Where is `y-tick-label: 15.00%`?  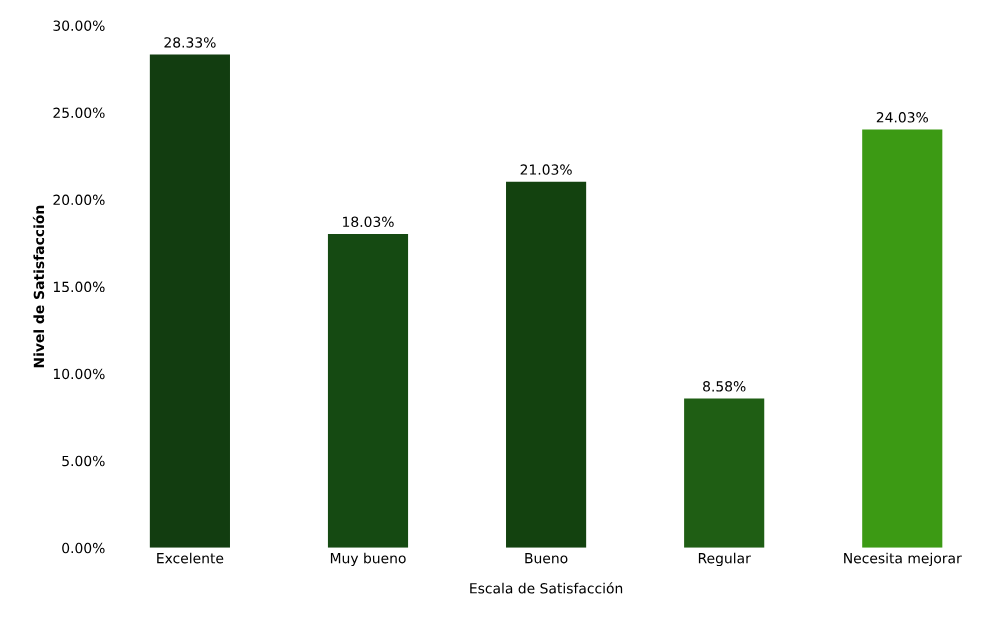
y-tick-label: 15.00% is located at coordinates (79, 287).